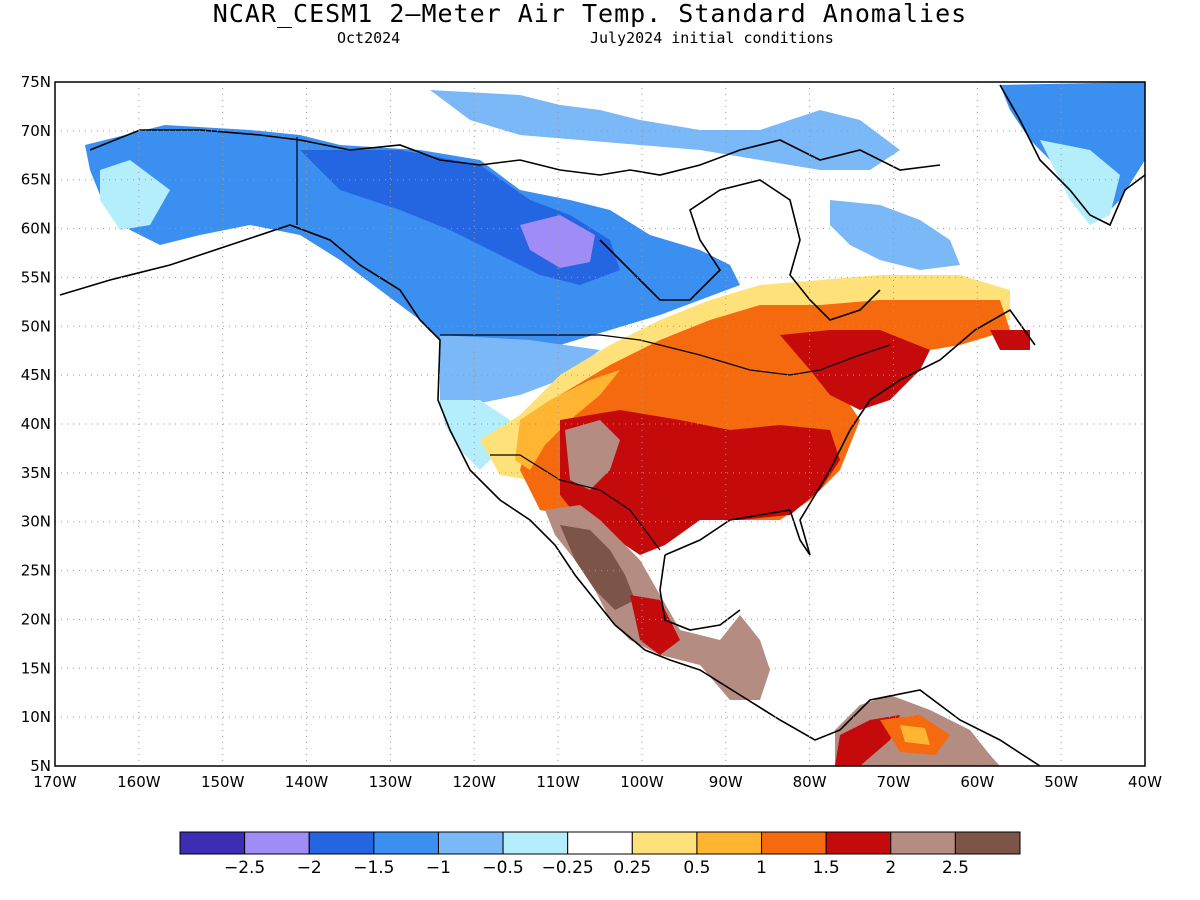 This screenshot has width=1200, height=900. Describe the element at coordinates (309, 868) in the screenshot. I see `legend-label: −2` at that location.